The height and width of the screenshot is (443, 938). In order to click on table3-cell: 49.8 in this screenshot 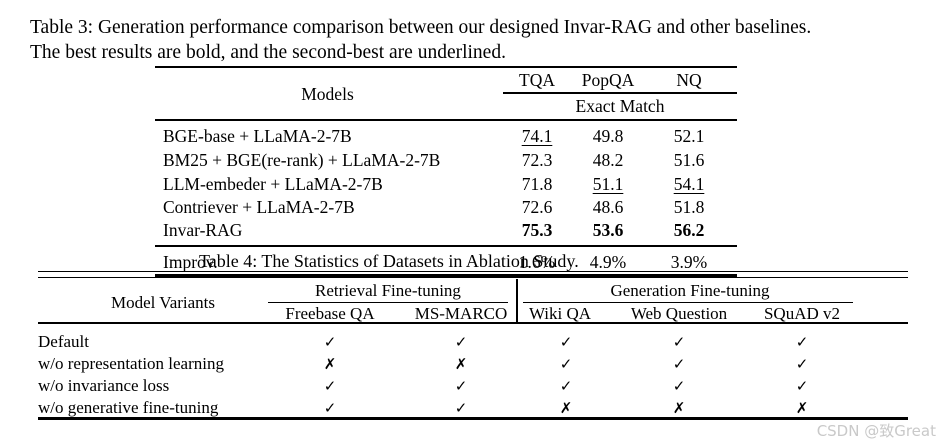, I will do `click(608, 136)`.